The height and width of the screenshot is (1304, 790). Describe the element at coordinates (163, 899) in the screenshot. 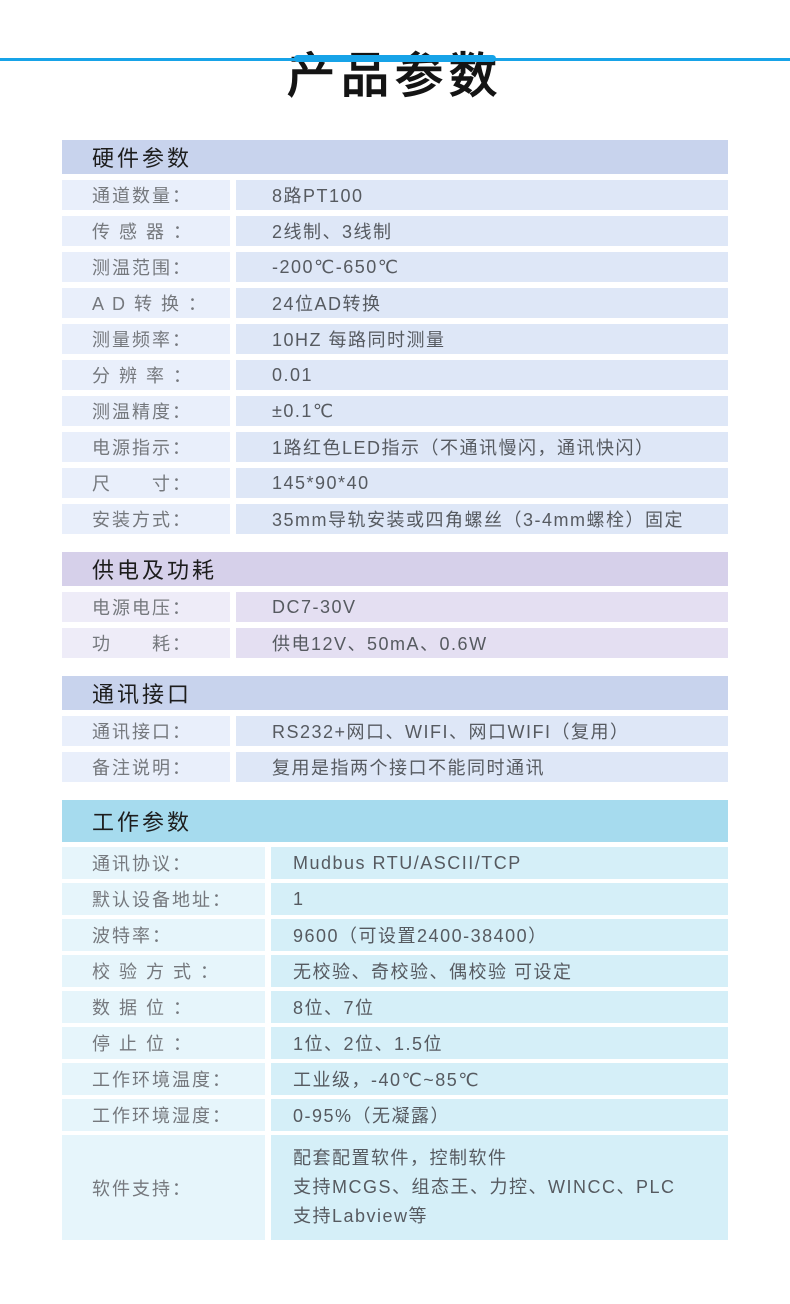

I see `row-label: 默认设备地址：` at that location.